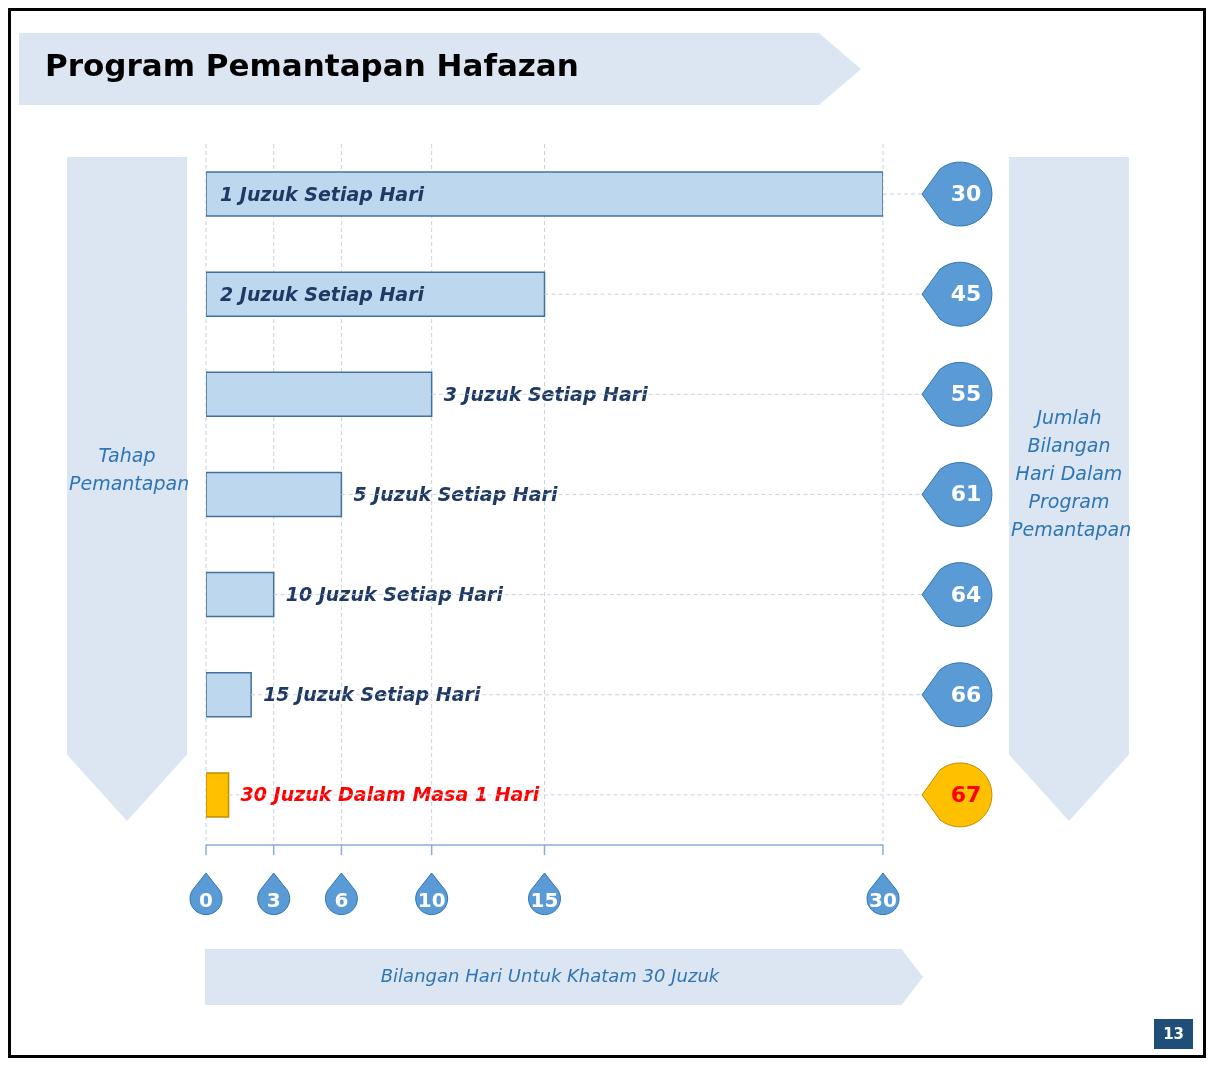  Describe the element at coordinates (966, 194) in the screenshot. I see `text: 30` at that location.